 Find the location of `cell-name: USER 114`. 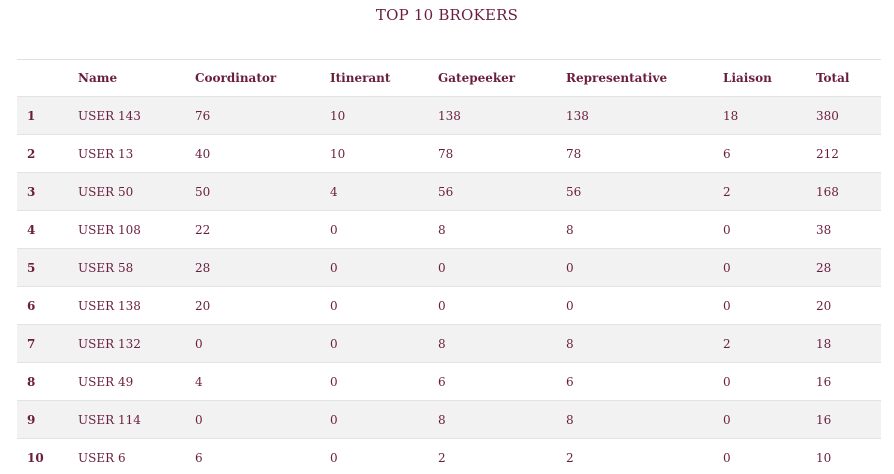

cell-name: USER 114 is located at coordinates (109, 419).